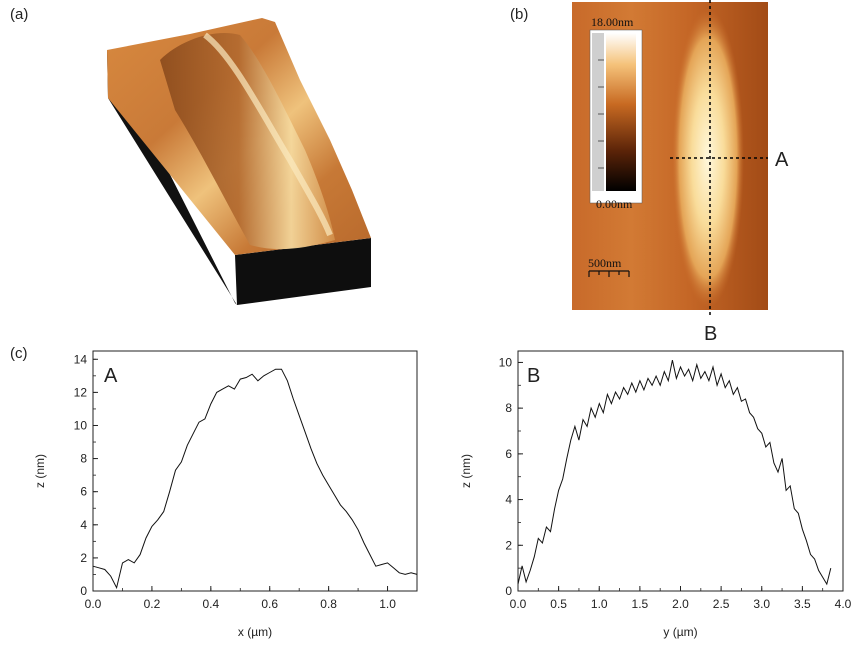 The image size is (855, 646). Describe the element at coordinates (609, 273) in the screenshot. I see `scalebar` at that location.